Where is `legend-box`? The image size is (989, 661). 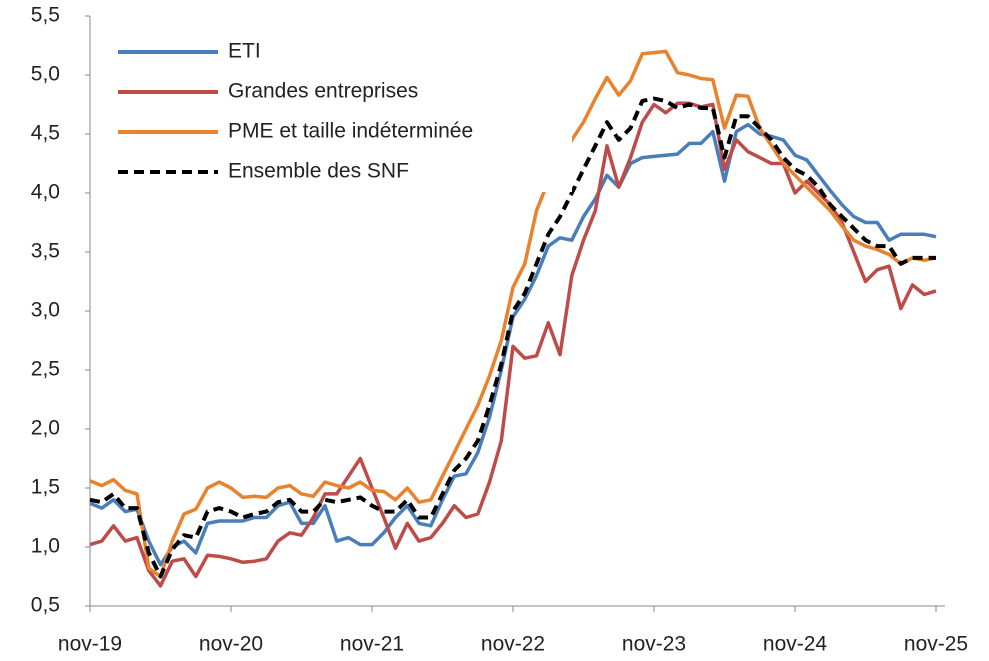 legend-box is located at coordinates (340, 113).